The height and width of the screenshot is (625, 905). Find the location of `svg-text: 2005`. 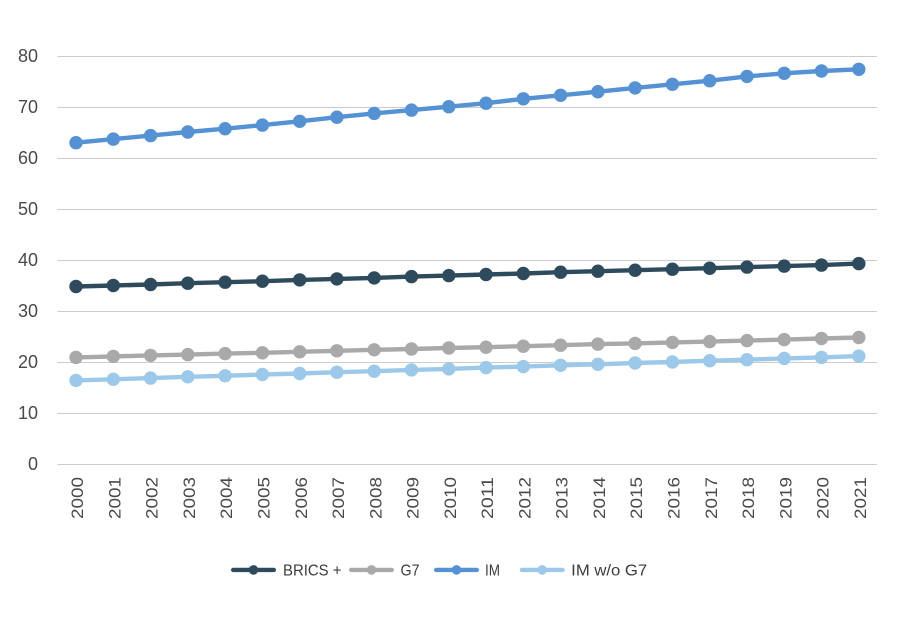

svg-text: 2005 is located at coordinates (263, 498).